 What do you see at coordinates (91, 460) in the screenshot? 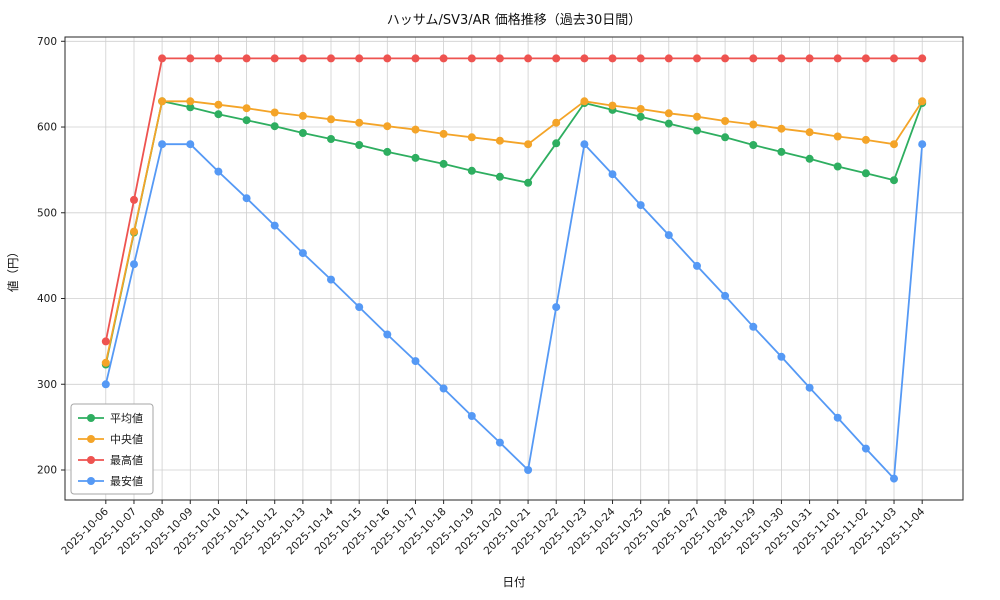
I see `legend-marker-max` at bounding box center [91, 460].